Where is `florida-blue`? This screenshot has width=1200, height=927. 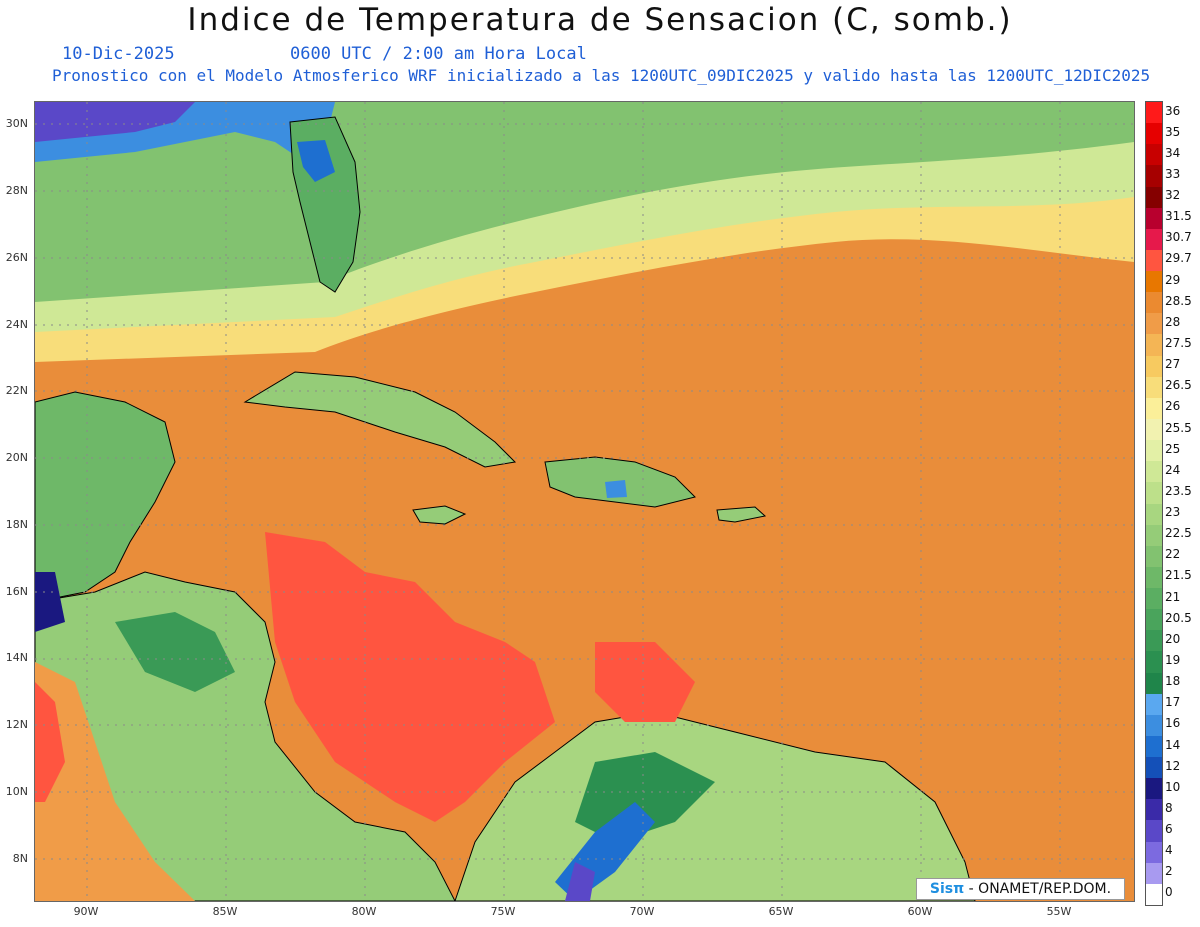
florida-blue is located at coordinates (316, 161).